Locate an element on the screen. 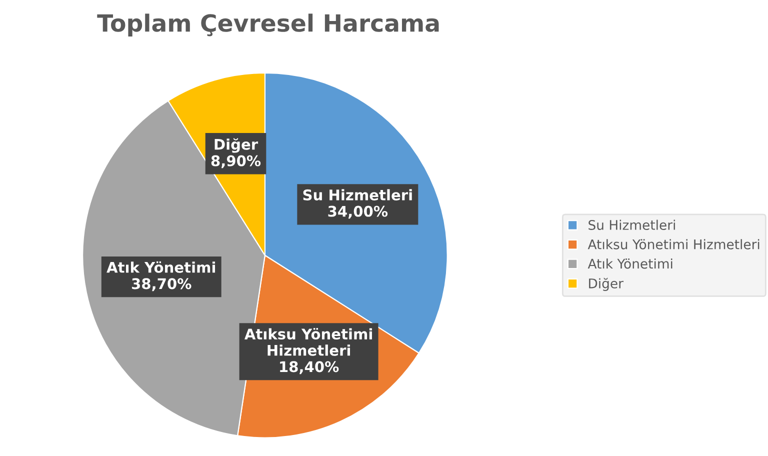  data-label: 8,90% is located at coordinates (236, 161).